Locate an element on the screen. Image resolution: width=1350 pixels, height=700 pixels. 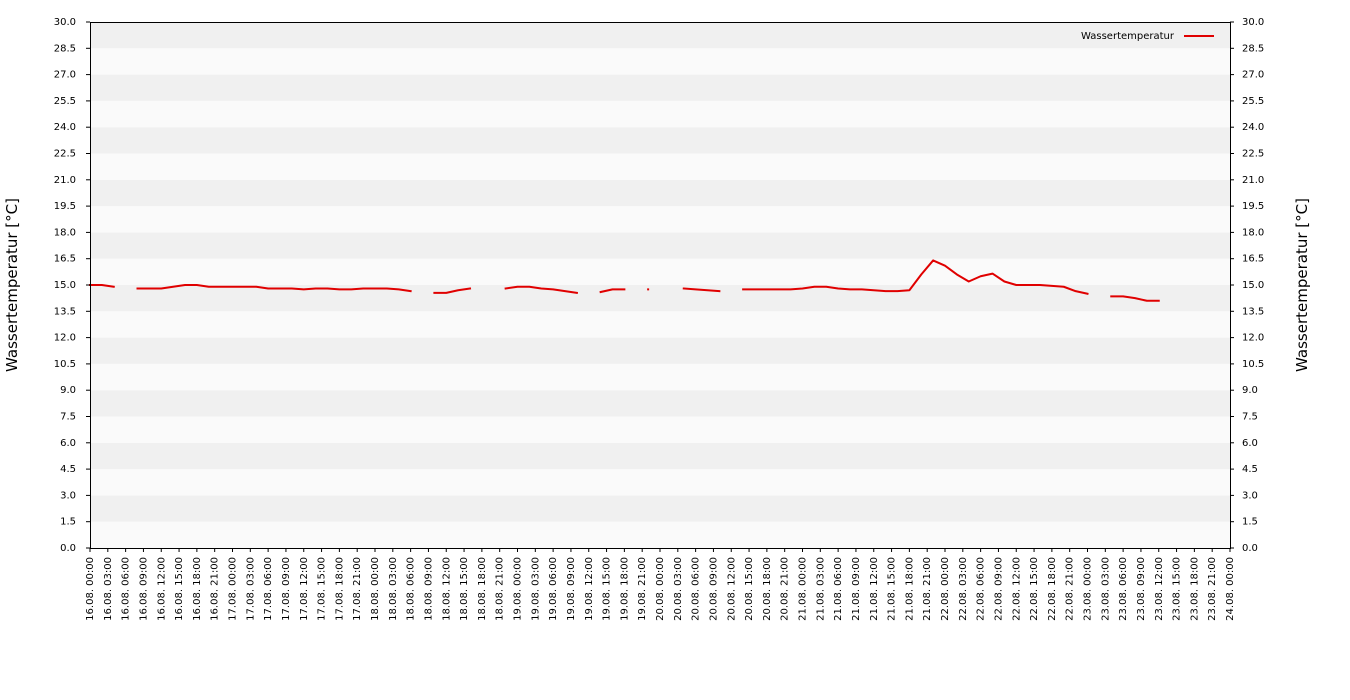
y2-tick-label: 3.0 is located at coordinates (1250, 495).